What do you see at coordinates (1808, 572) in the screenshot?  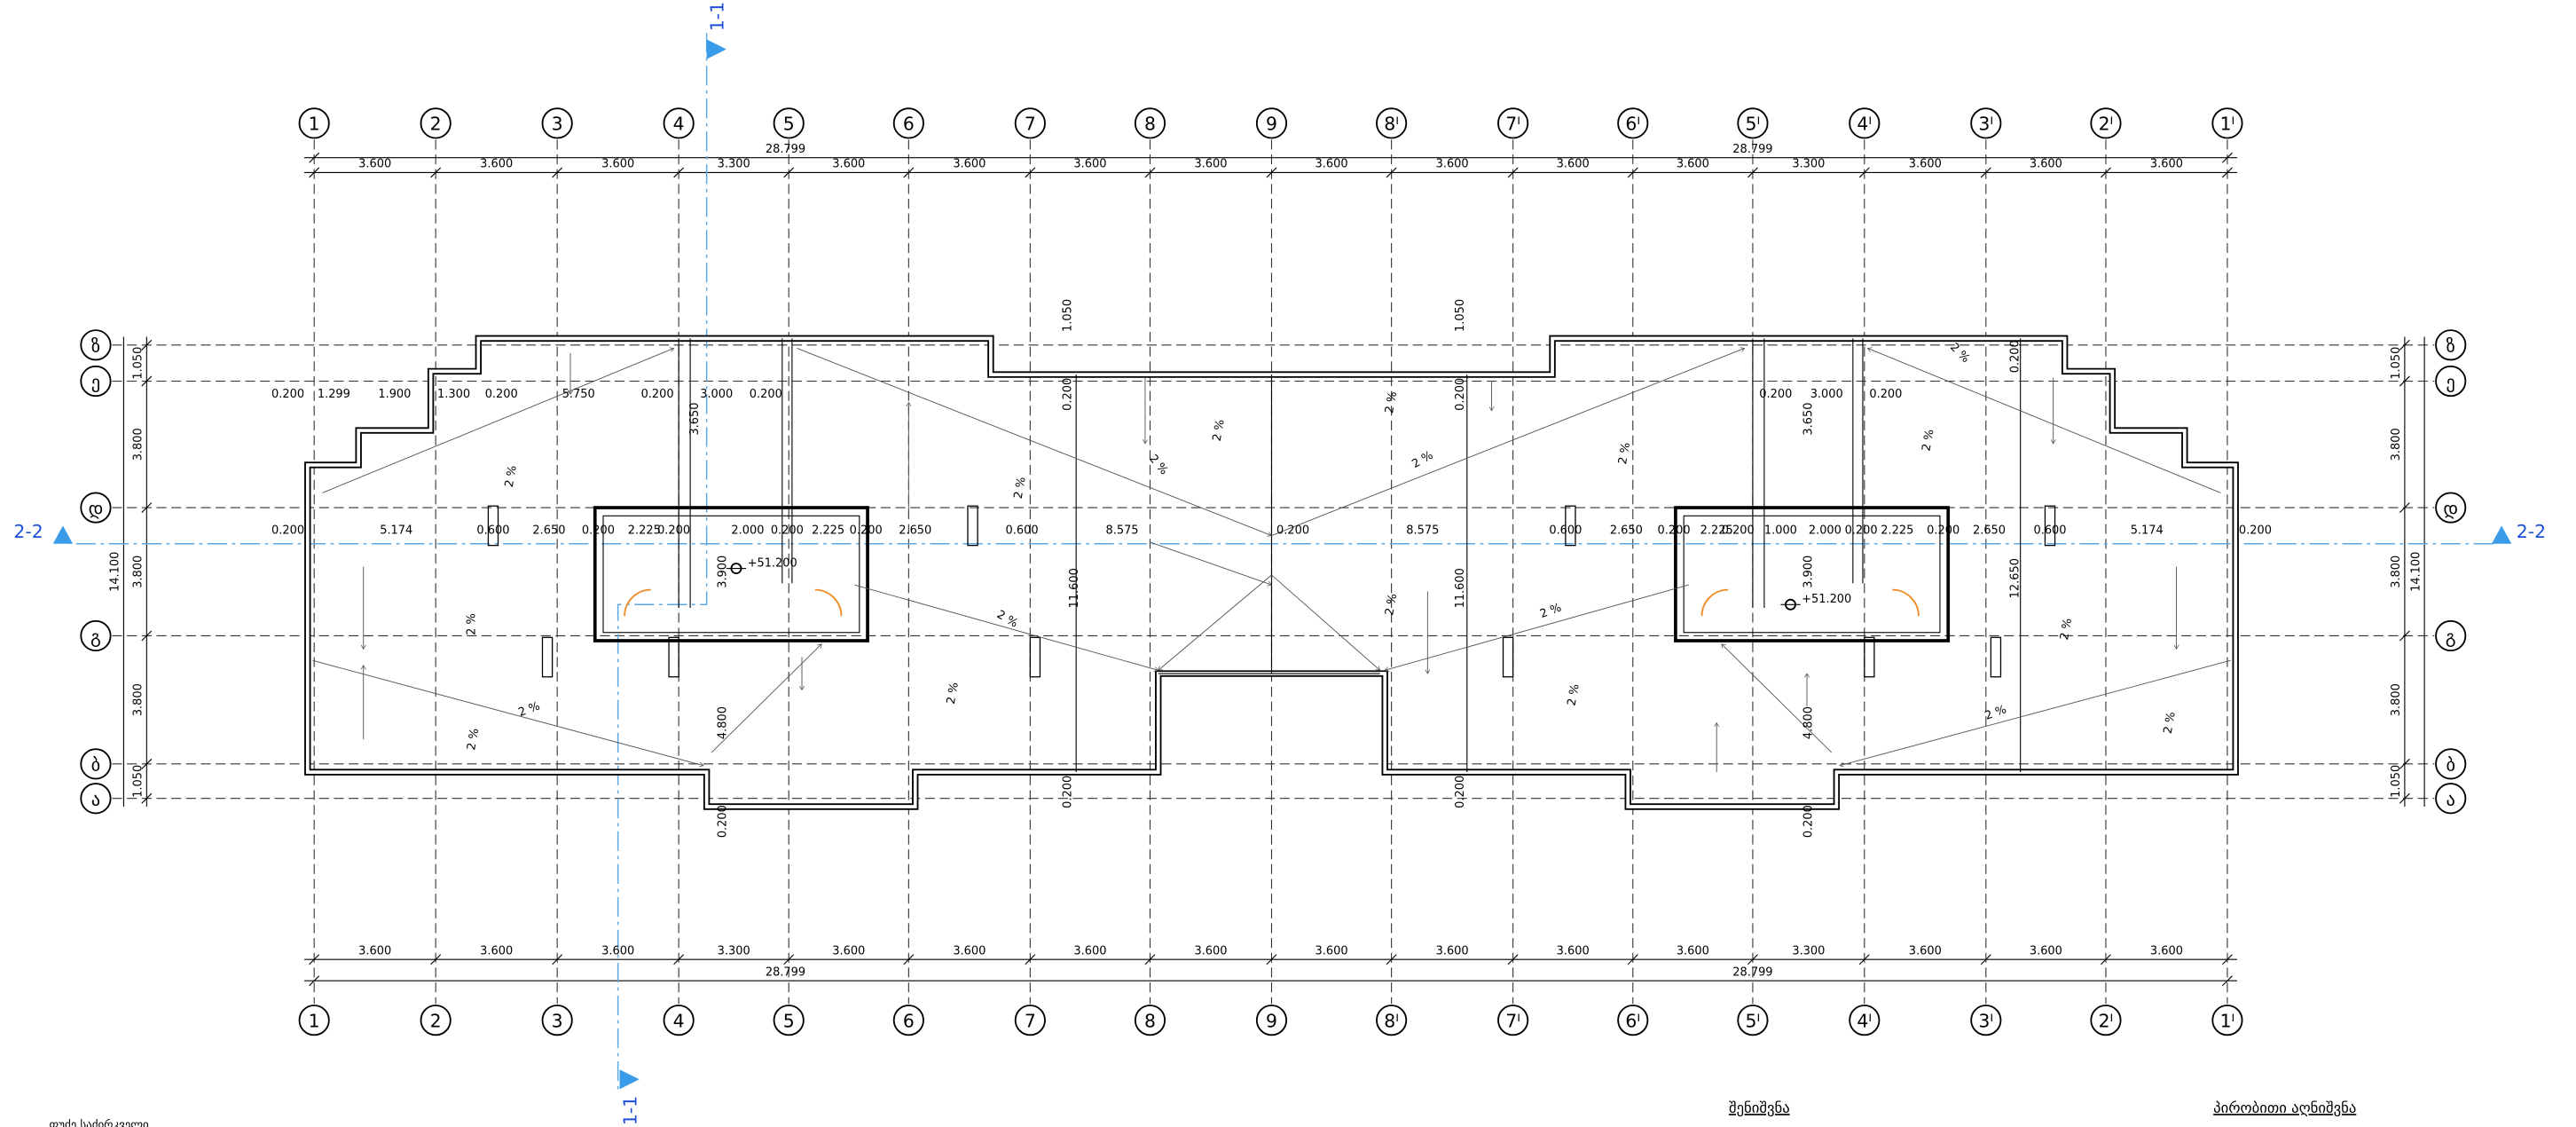 I see `dim-text: 3.900` at bounding box center [1808, 572].